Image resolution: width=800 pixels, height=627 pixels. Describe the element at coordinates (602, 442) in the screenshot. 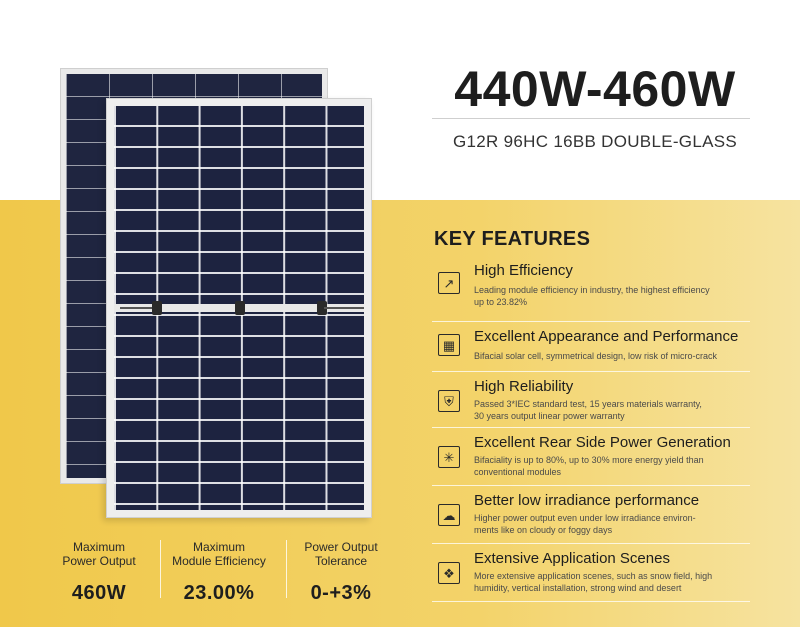

I see `feature-title: Excellent Rear Side Power Generation` at that location.